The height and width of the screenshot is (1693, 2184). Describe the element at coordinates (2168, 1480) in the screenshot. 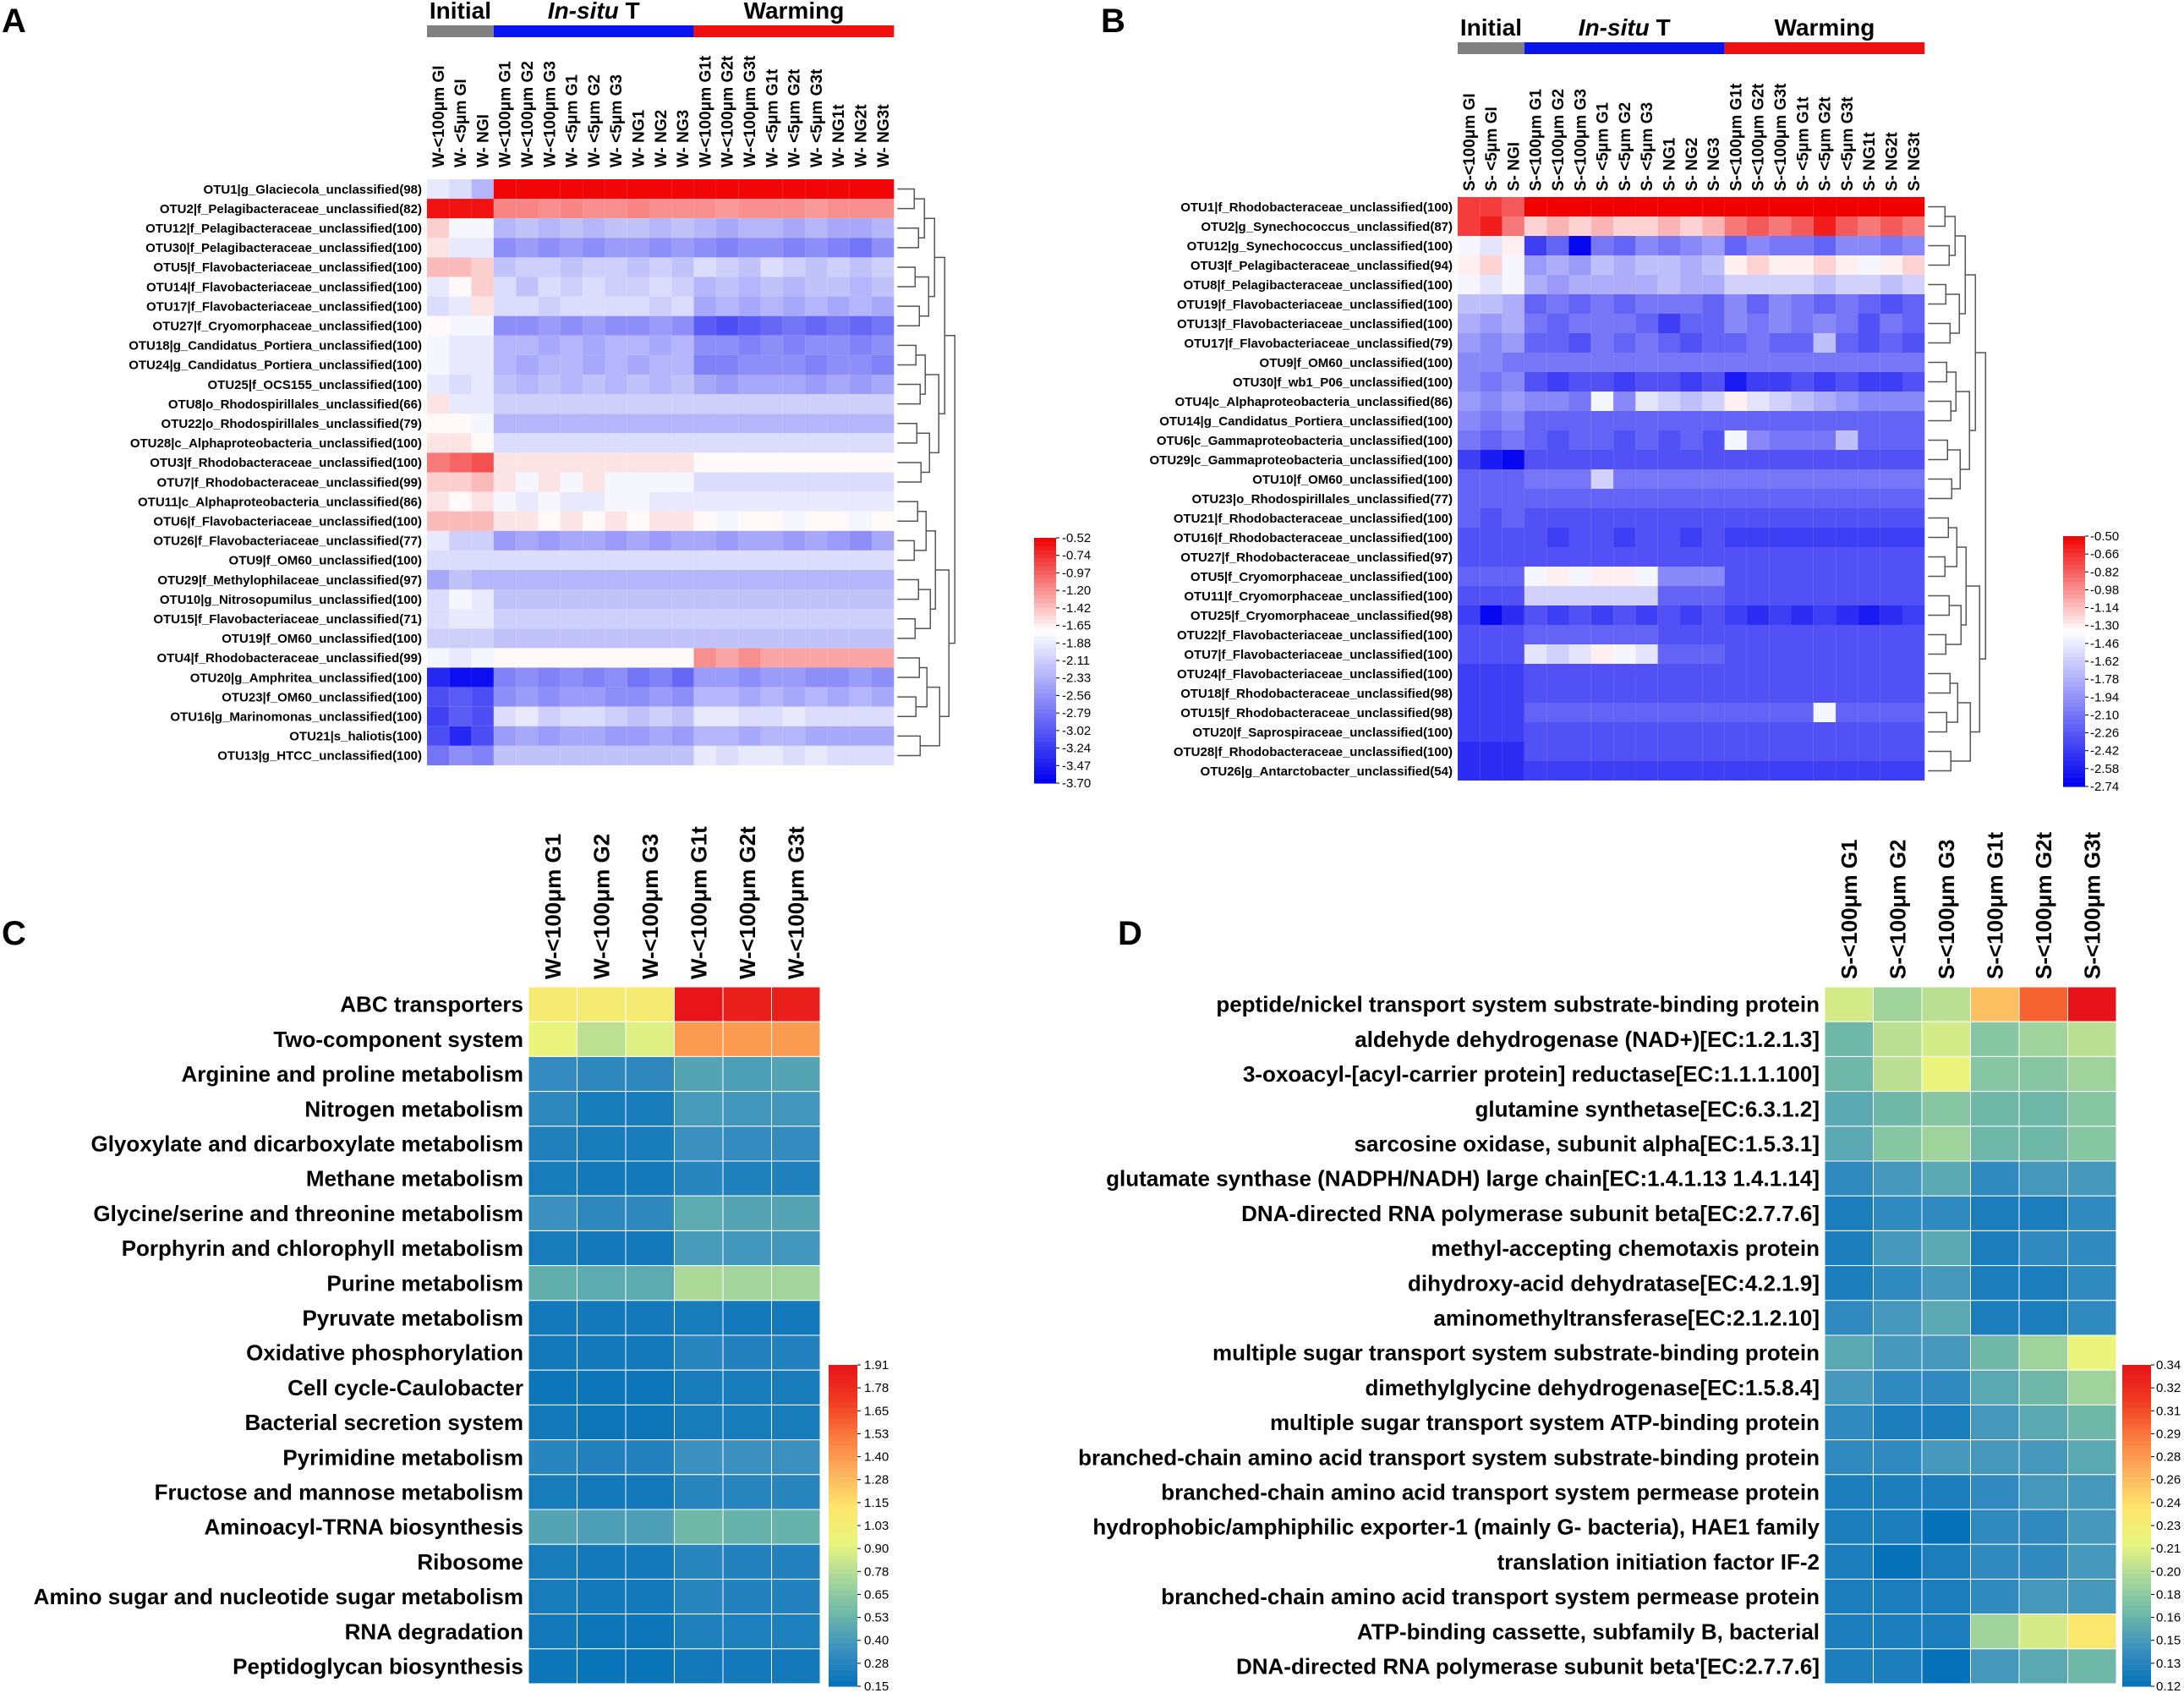

I see `colorbar-tick-label: 0.26` at that location.